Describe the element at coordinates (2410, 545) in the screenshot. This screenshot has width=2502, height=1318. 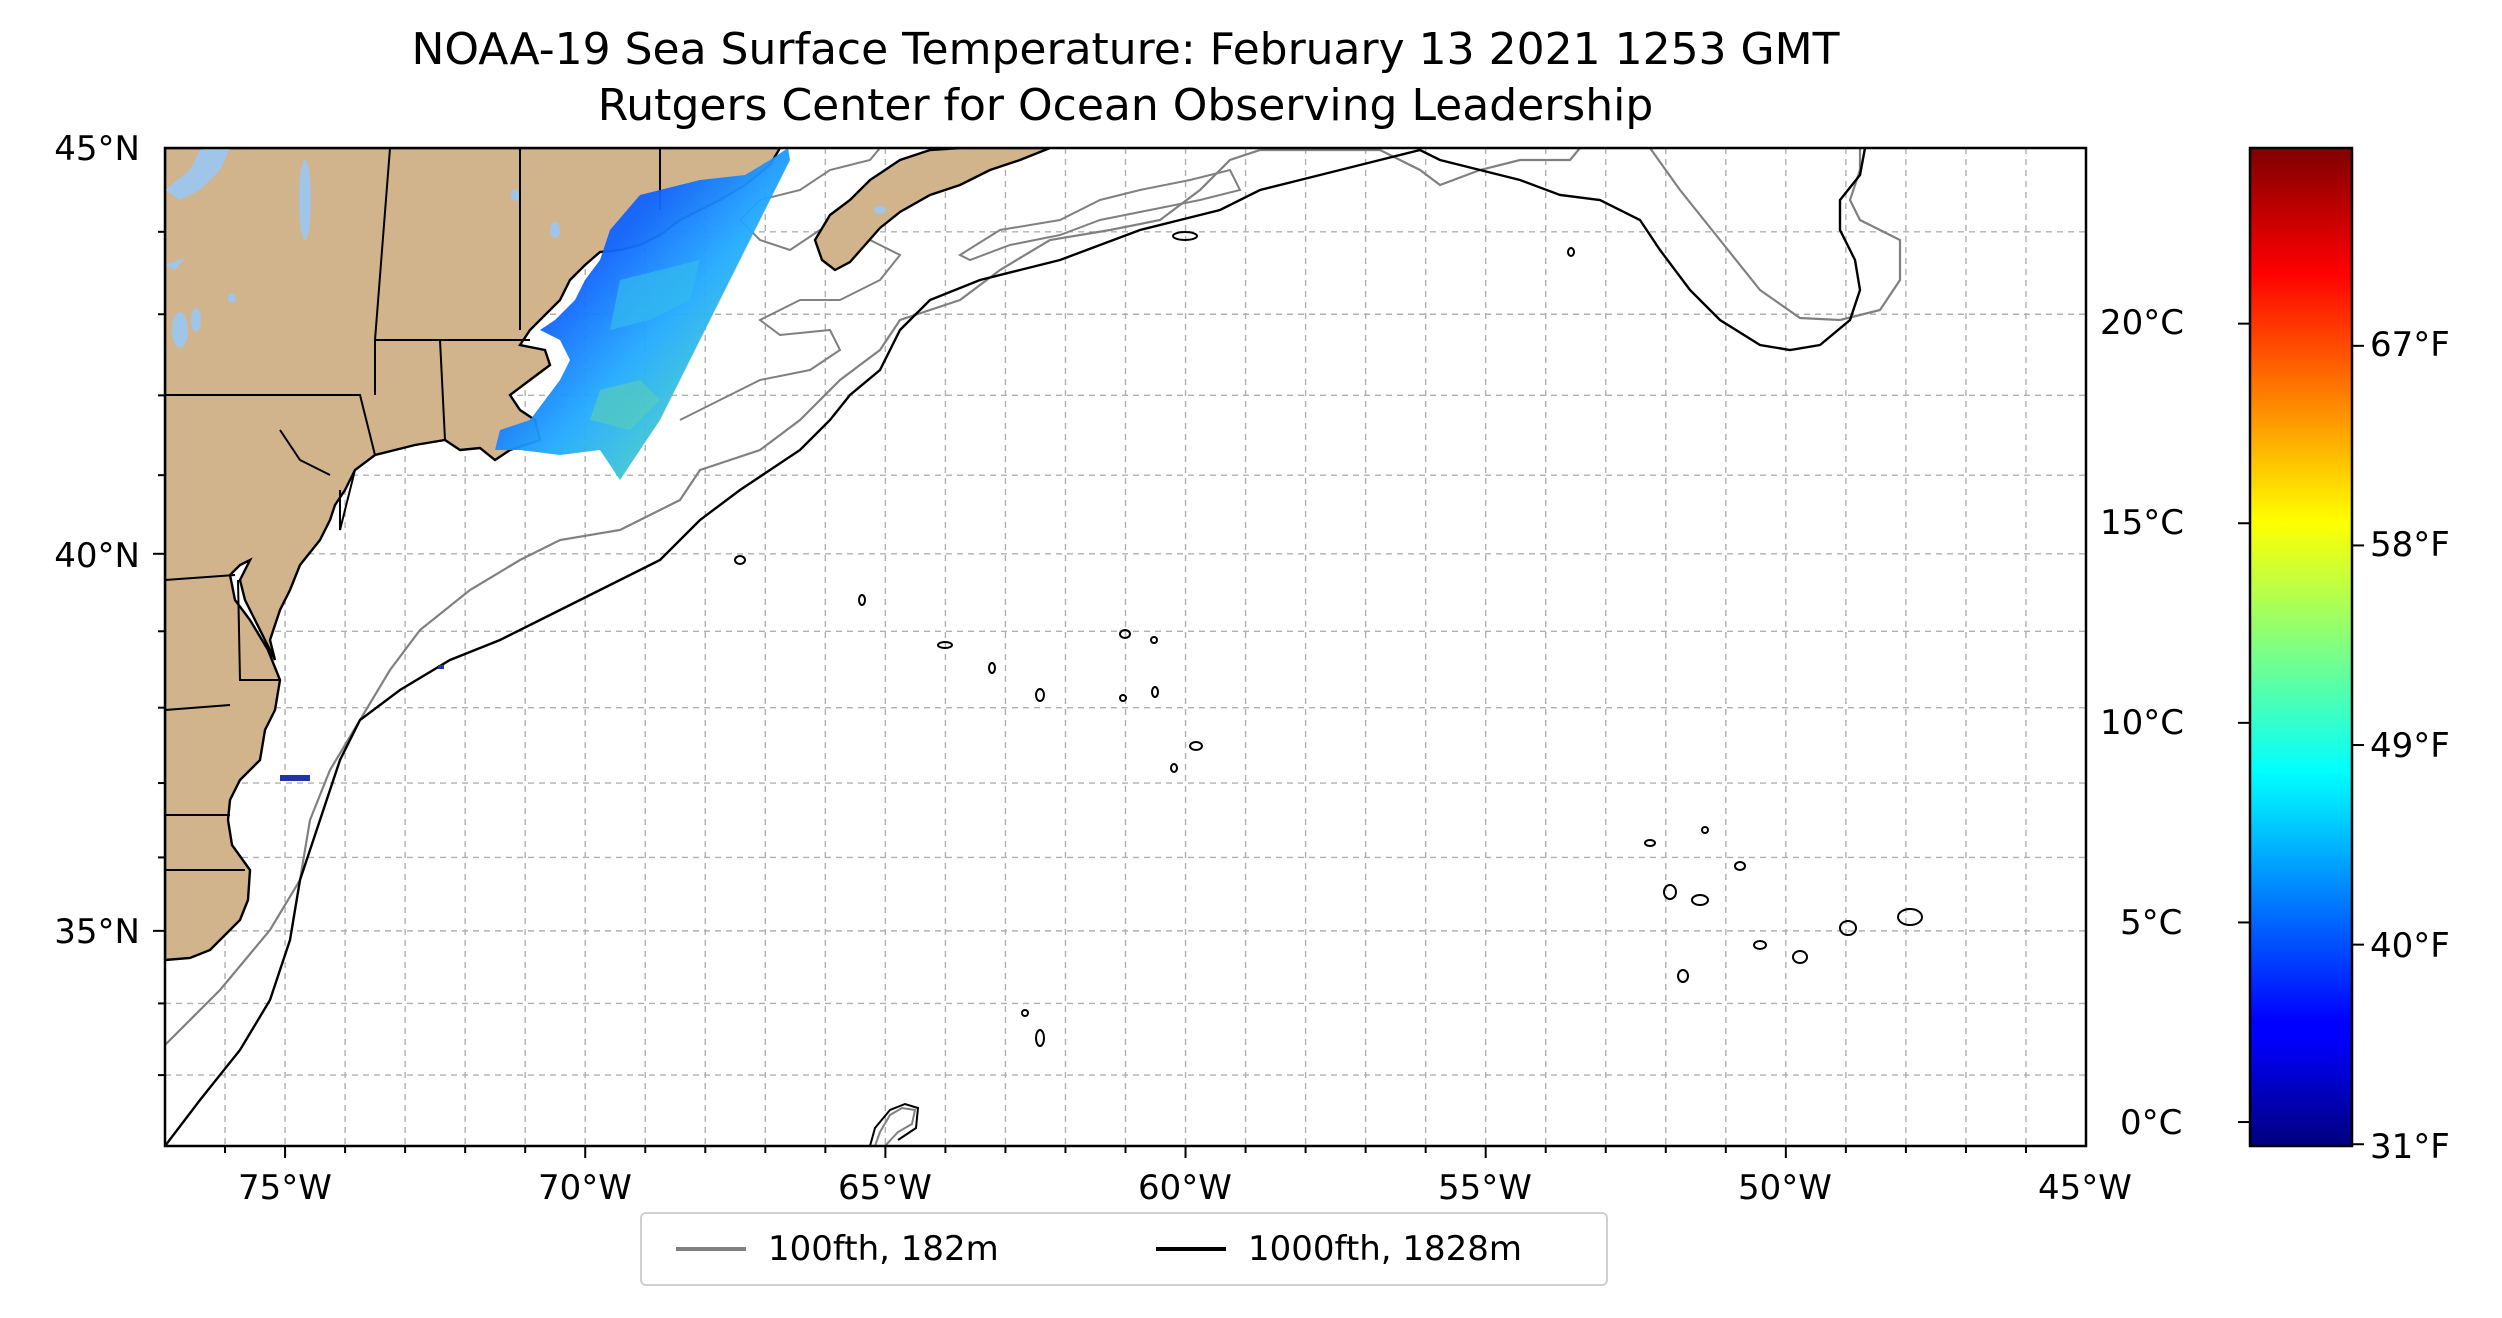
I see `colorbar-label-58f: 58°F` at that location.